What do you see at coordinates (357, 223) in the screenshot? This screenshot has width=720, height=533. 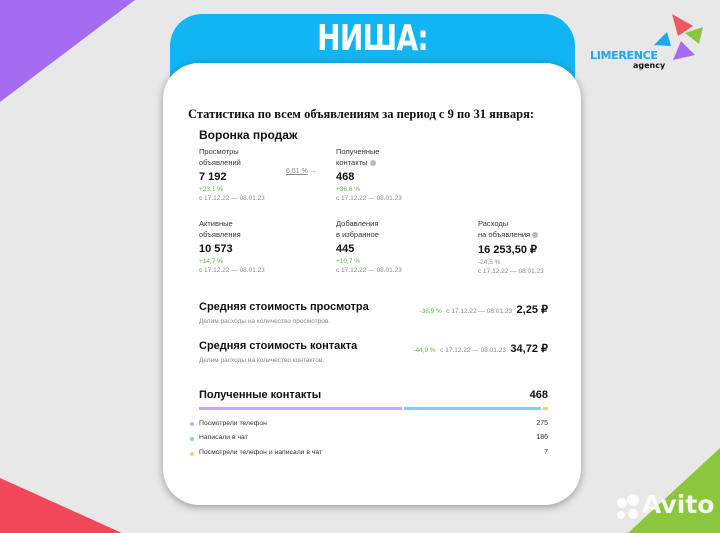 I see `metric-label: Добавления` at bounding box center [357, 223].